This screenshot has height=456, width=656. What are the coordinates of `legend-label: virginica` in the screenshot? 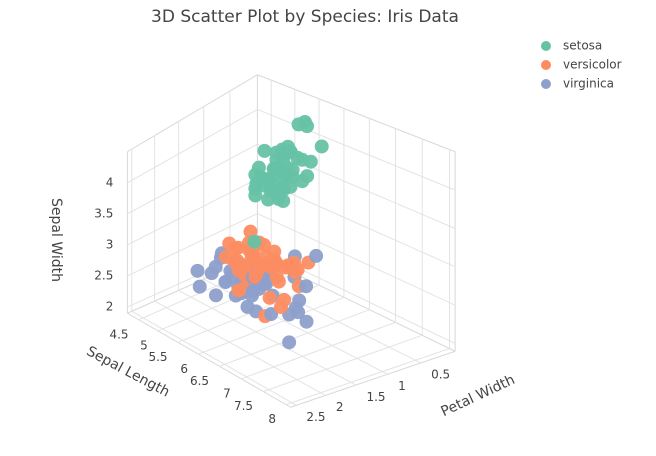 It's located at (588, 84).